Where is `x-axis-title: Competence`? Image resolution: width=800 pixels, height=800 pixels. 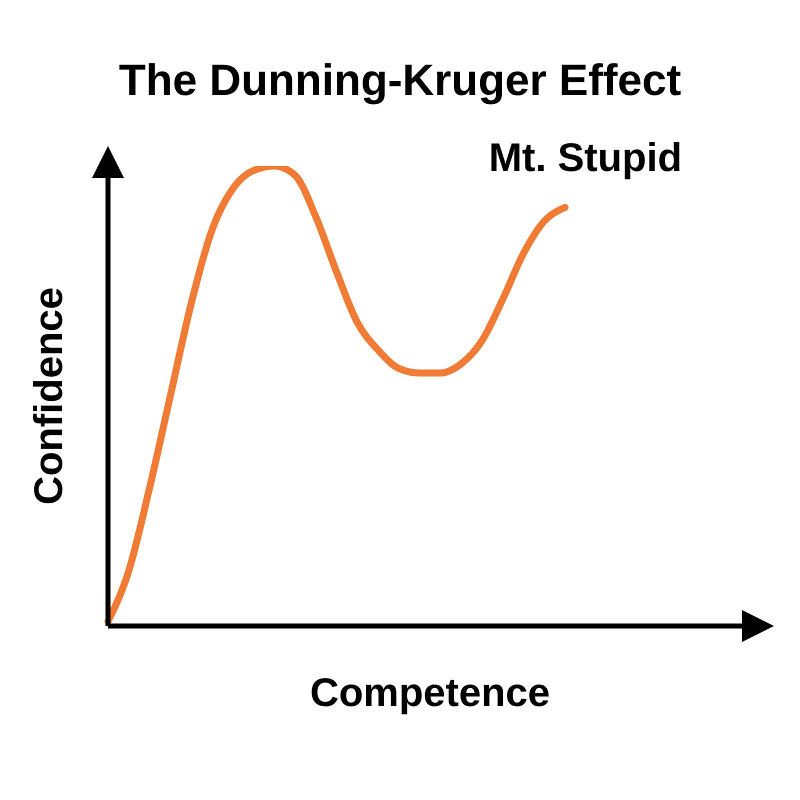 x-axis-title: Competence is located at coordinates (430, 693).